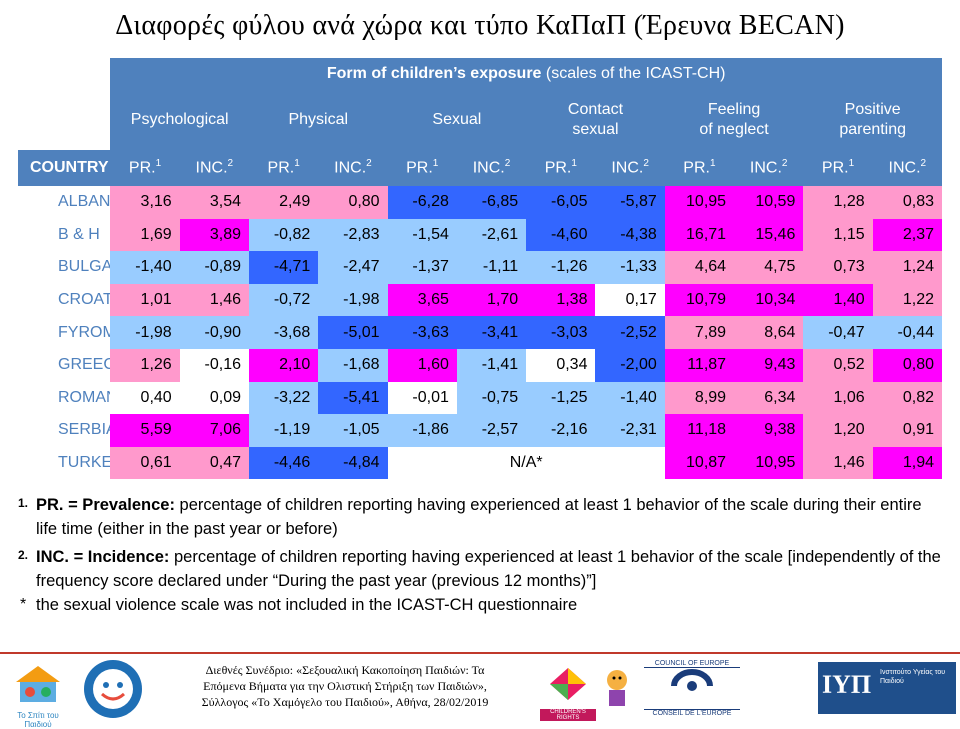  Describe the element at coordinates (769, 332) in the screenshot. I see `value-cell: 8,64` at that location.